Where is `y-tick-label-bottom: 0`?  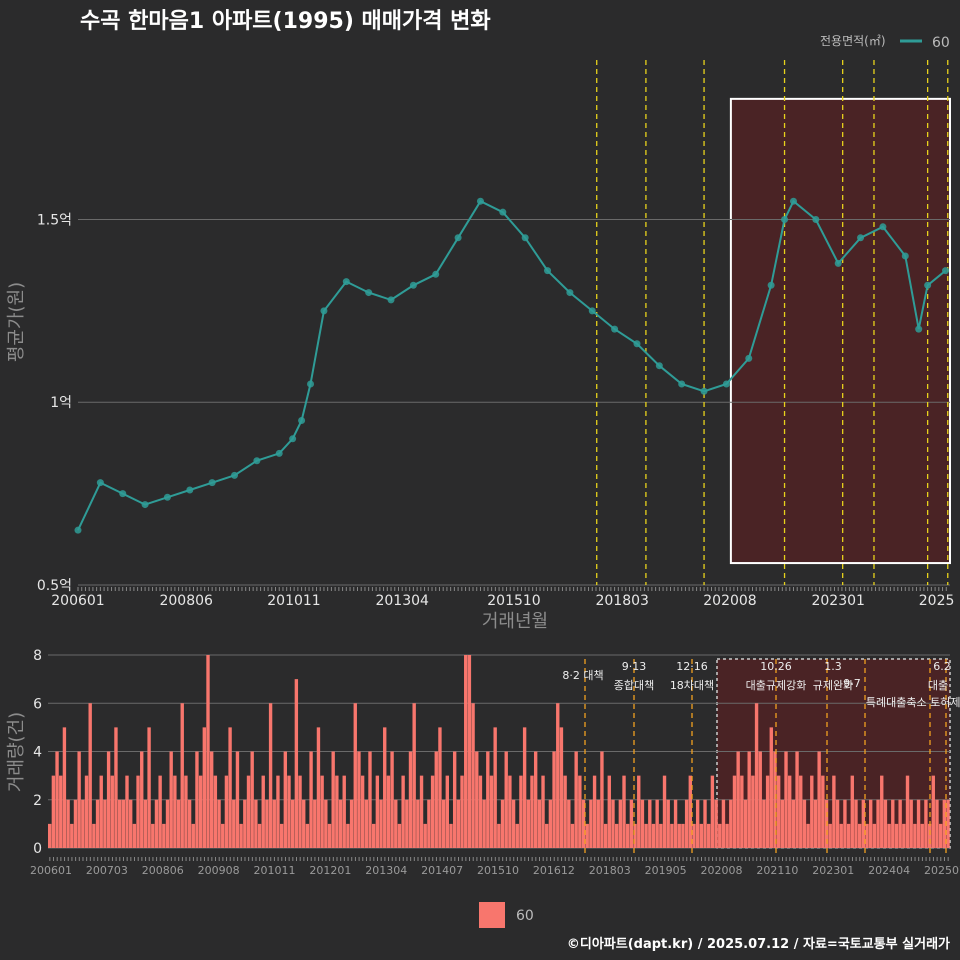
y-tick-label-bottom: 0 is located at coordinates (37, 849).